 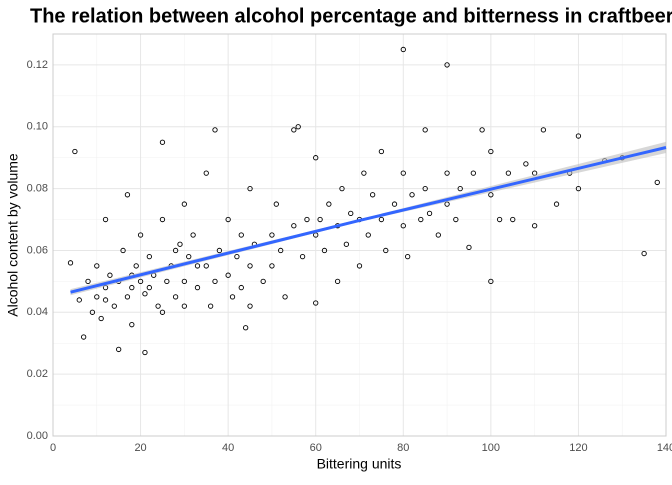 I want to click on y-tick-label: 0.06, so click(x=37, y=250).